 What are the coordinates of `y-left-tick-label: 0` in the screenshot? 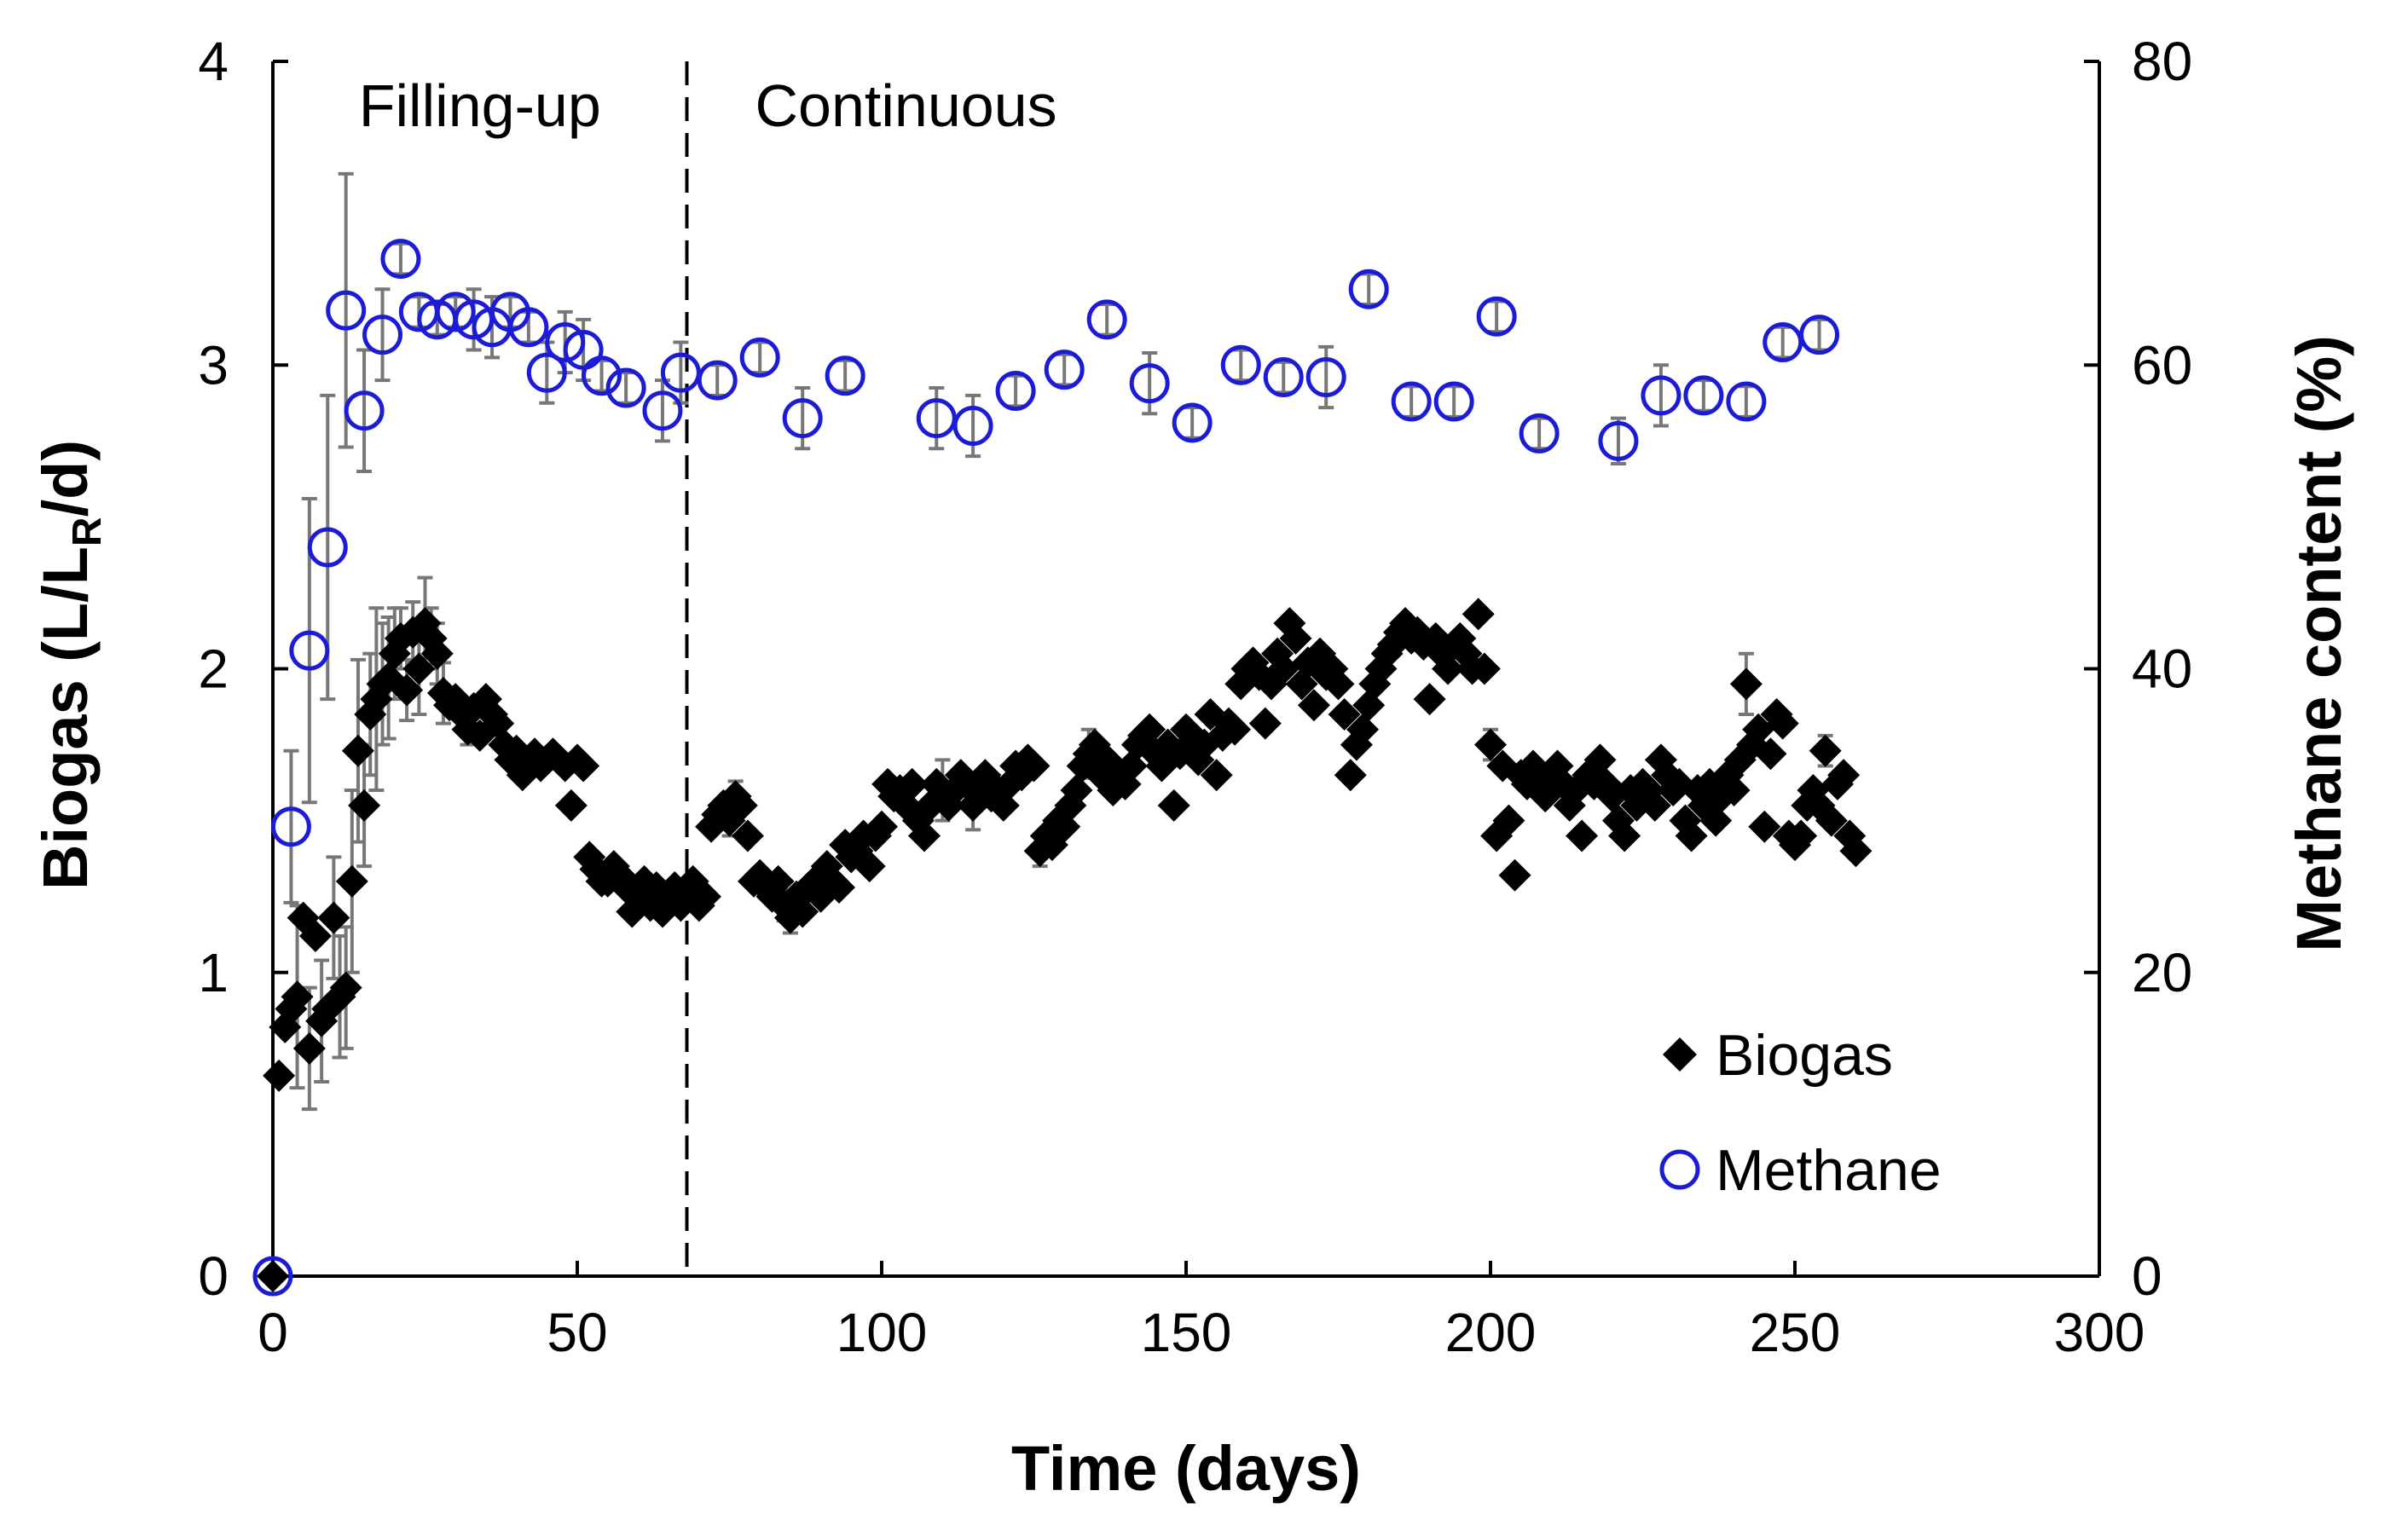 It's located at (213, 1276).